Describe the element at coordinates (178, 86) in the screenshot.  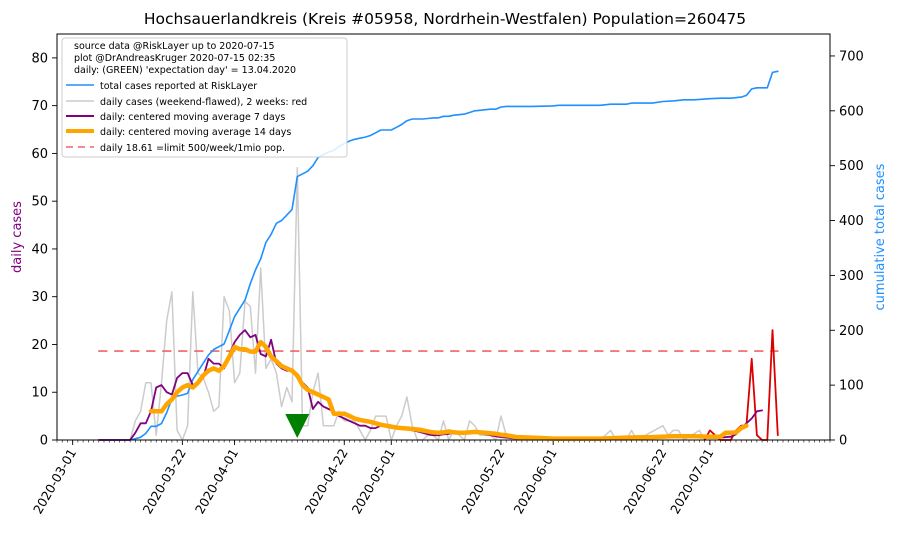
I see `legend-label-total: total cases reported at RiskLayer` at that location.